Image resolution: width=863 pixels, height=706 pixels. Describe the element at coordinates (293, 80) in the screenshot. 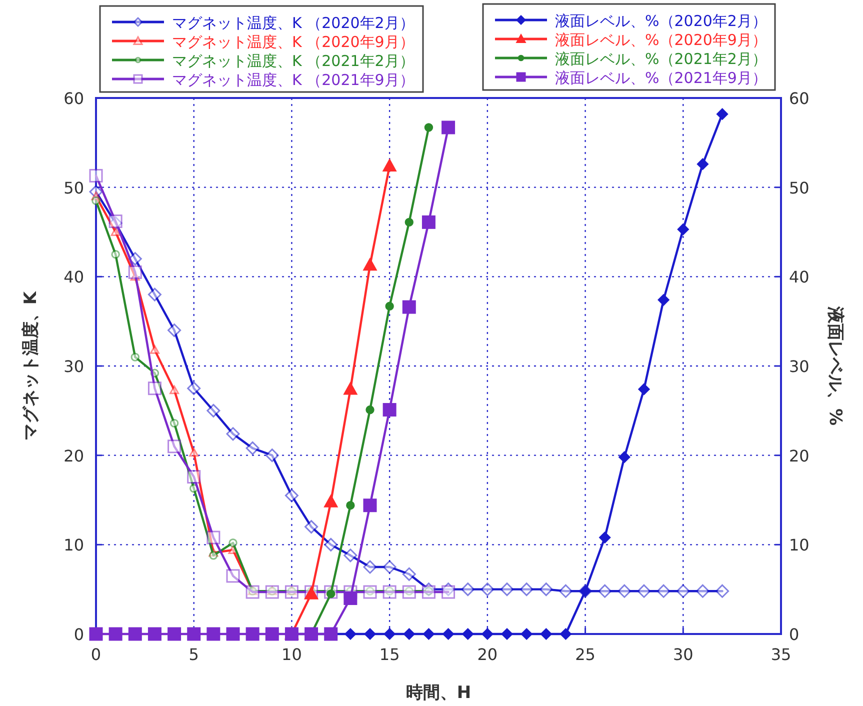

I see `legend-label: マグネット温度、K （2021年9月）` at that location.